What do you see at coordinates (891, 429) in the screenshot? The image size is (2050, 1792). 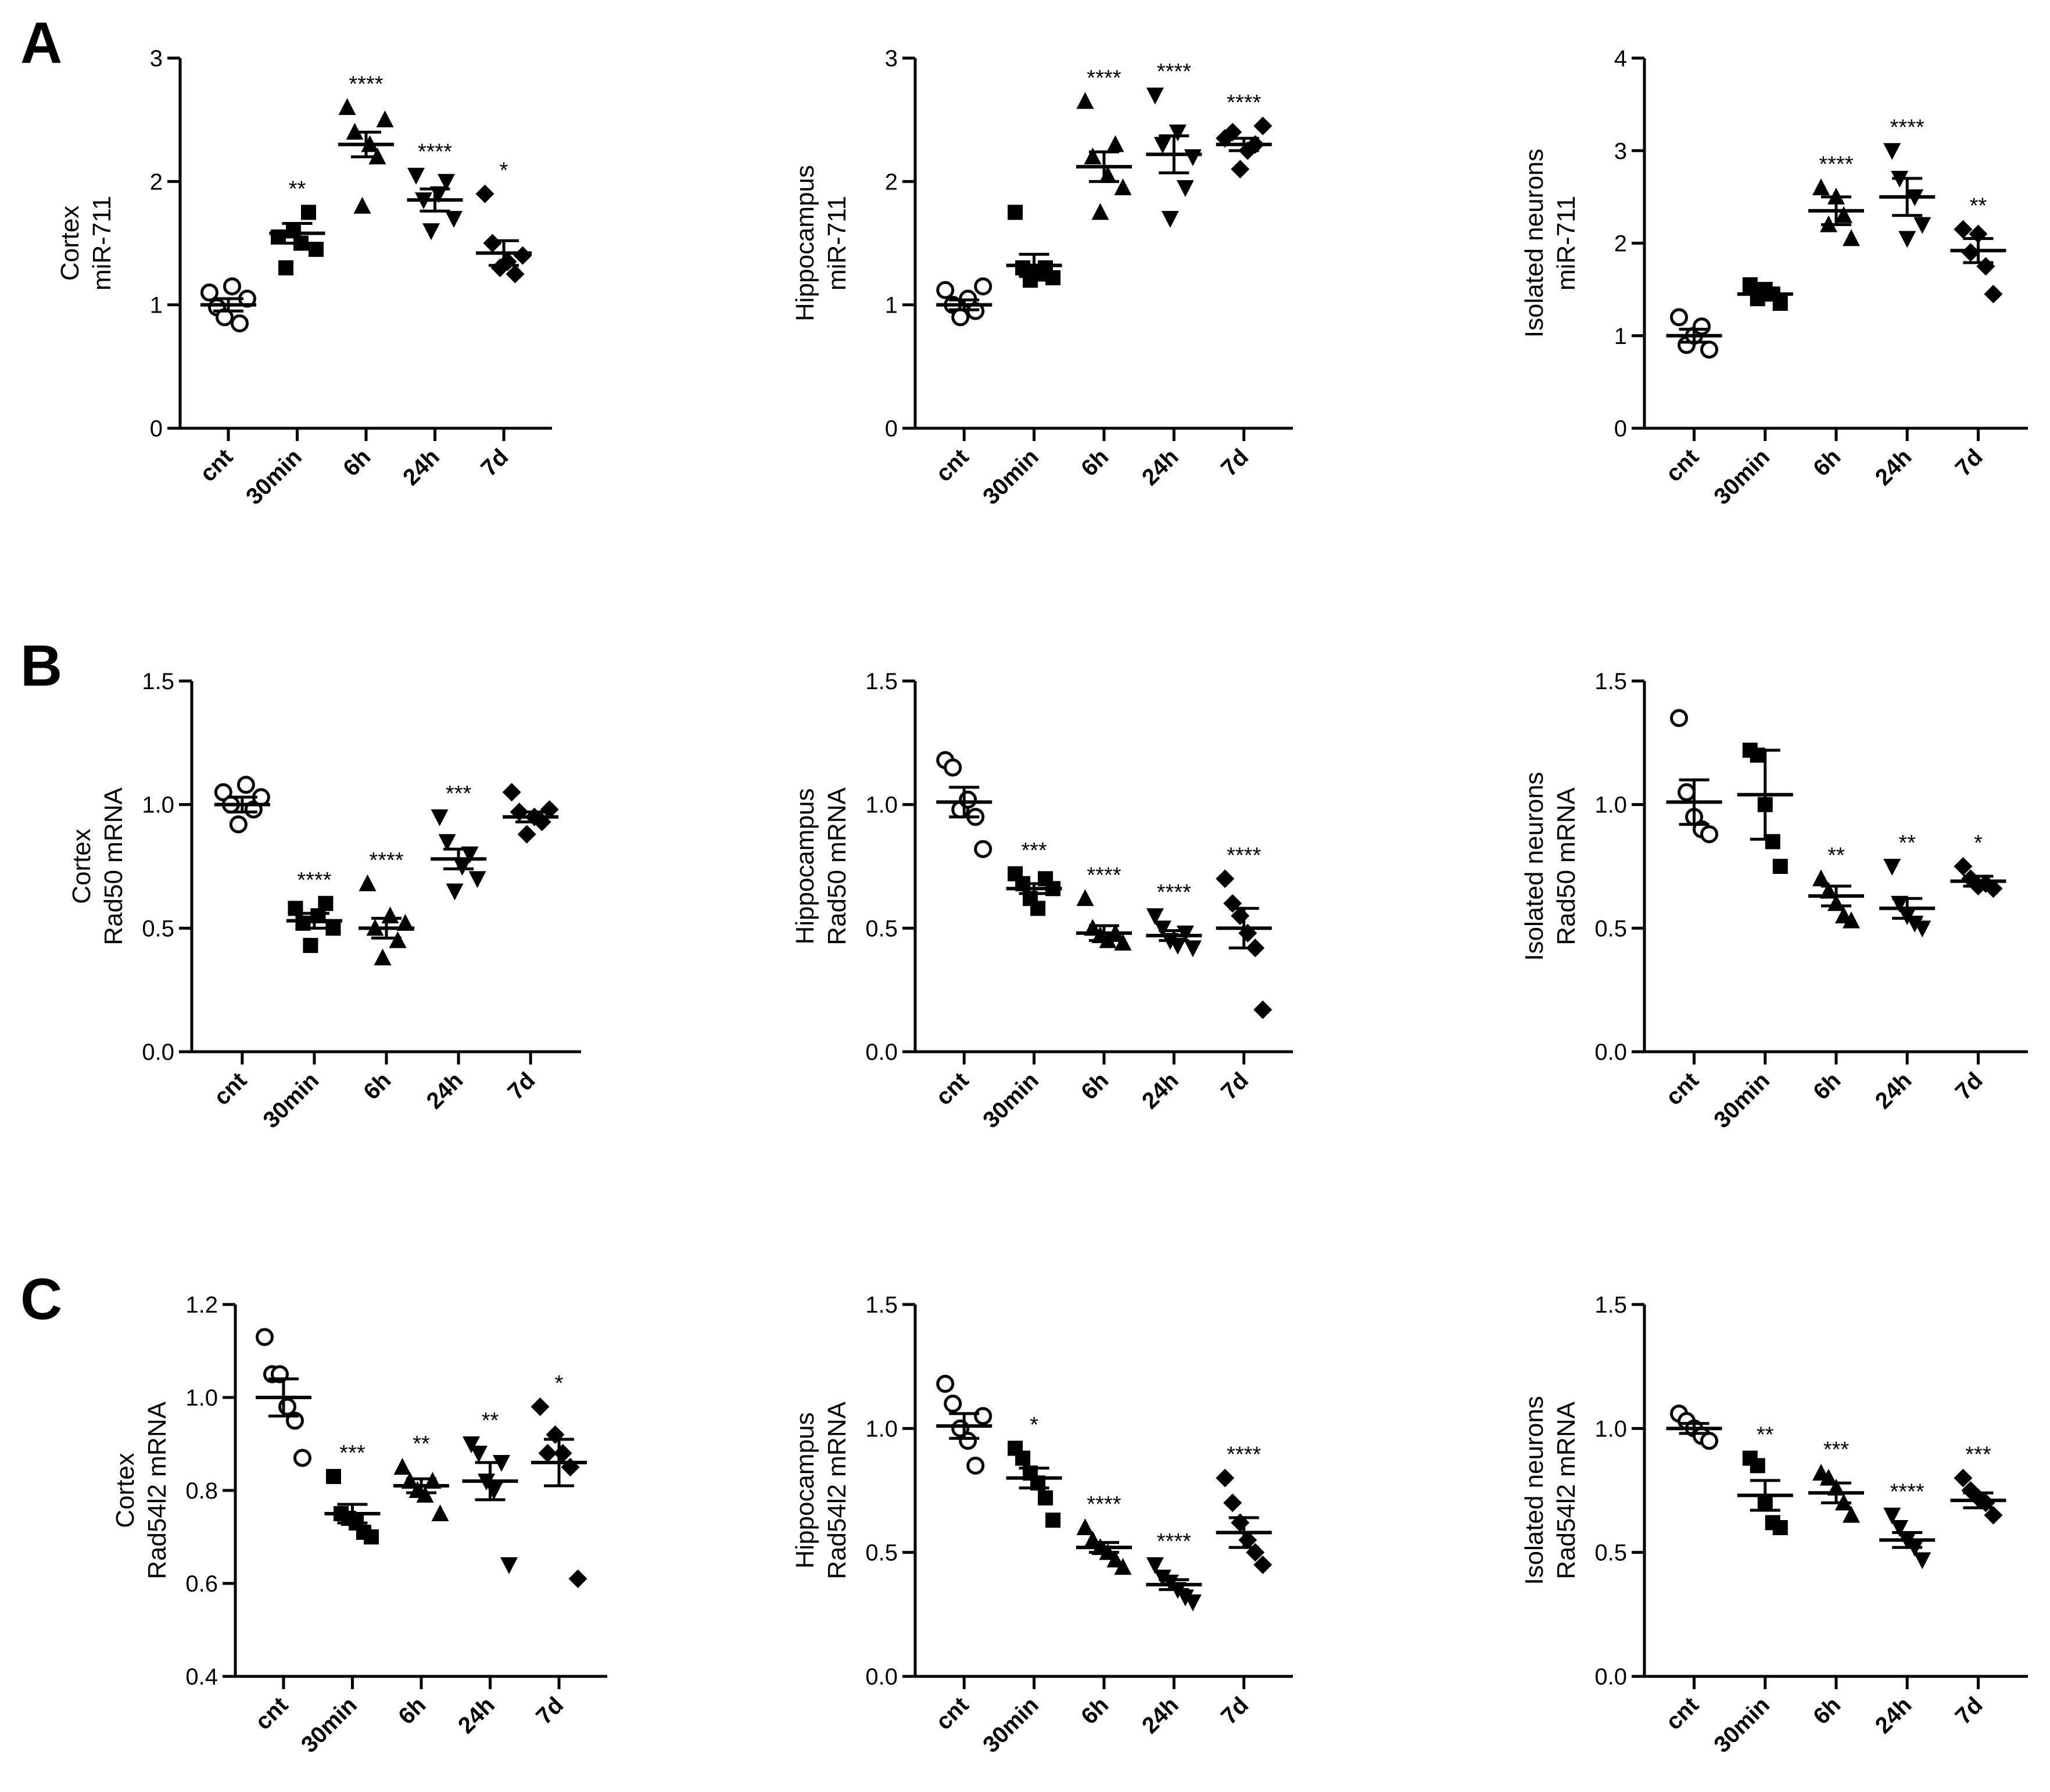 I see `y-tick-label: 0` at bounding box center [891, 429].